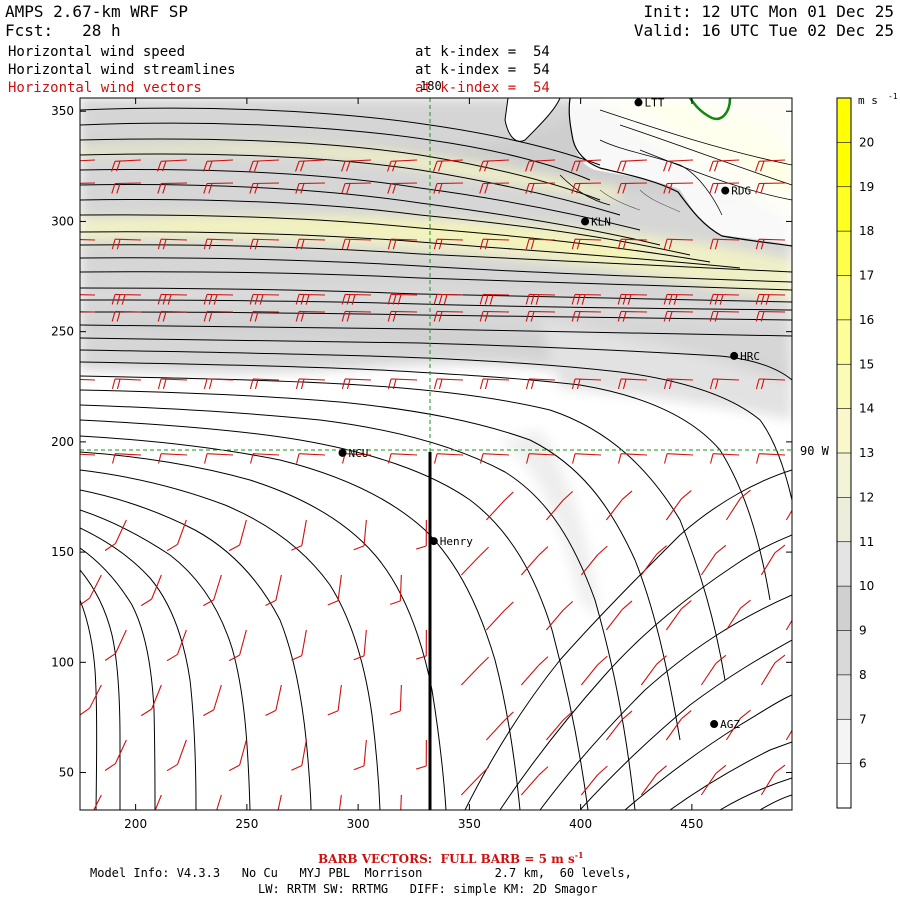  I want to click on forecast-hour: Fcst: 28 h, so click(63, 30).